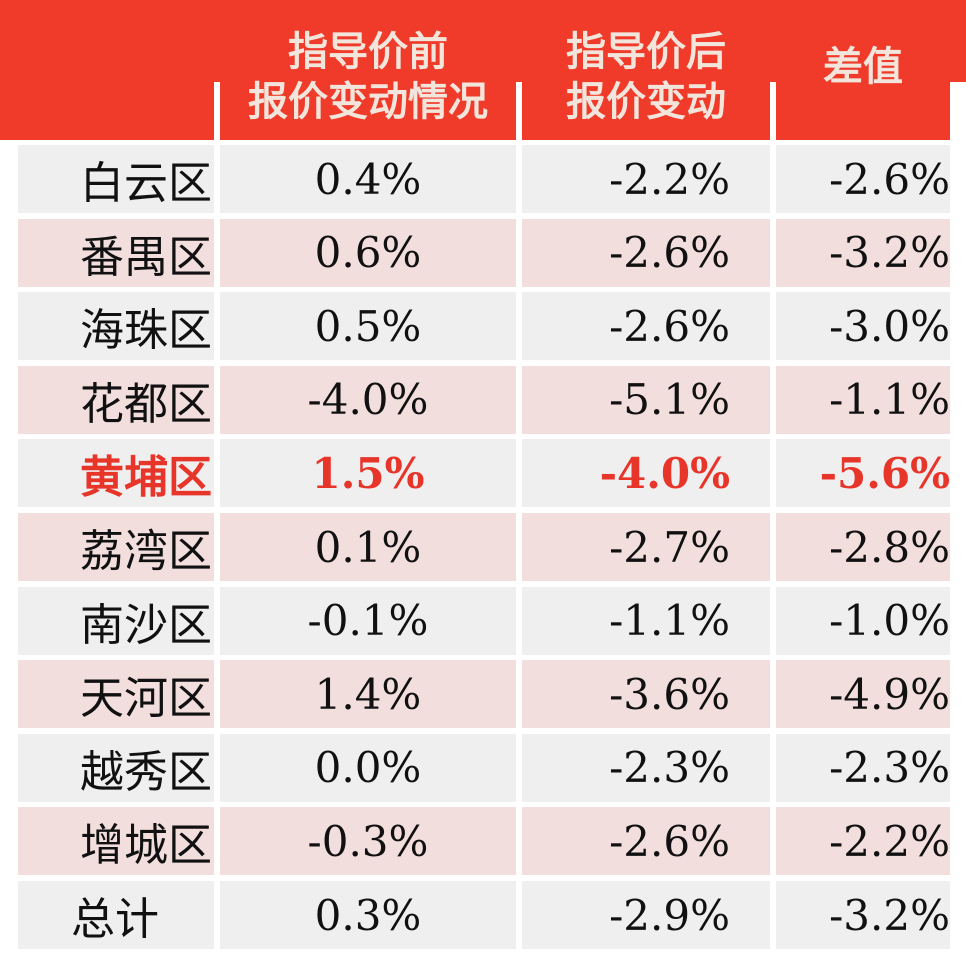  Describe the element at coordinates (368, 77) in the screenshot. I see `header-before: 指导价前 报价变动情况` at that location.